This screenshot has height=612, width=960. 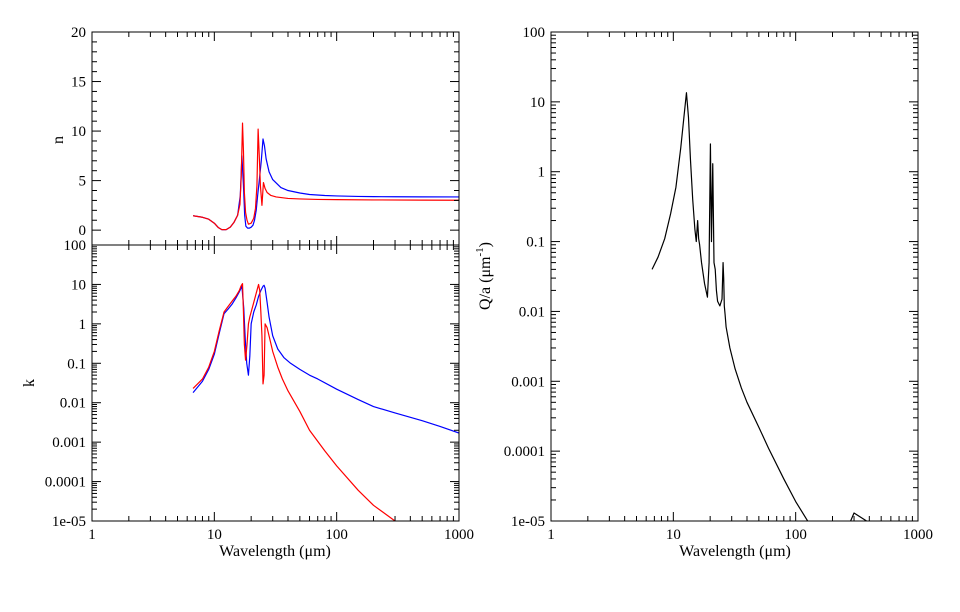 What do you see at coordinates (528, 382) in the screenshot?
I see `q-y-tick-label: 0.001` at bounding box center [528, 382].